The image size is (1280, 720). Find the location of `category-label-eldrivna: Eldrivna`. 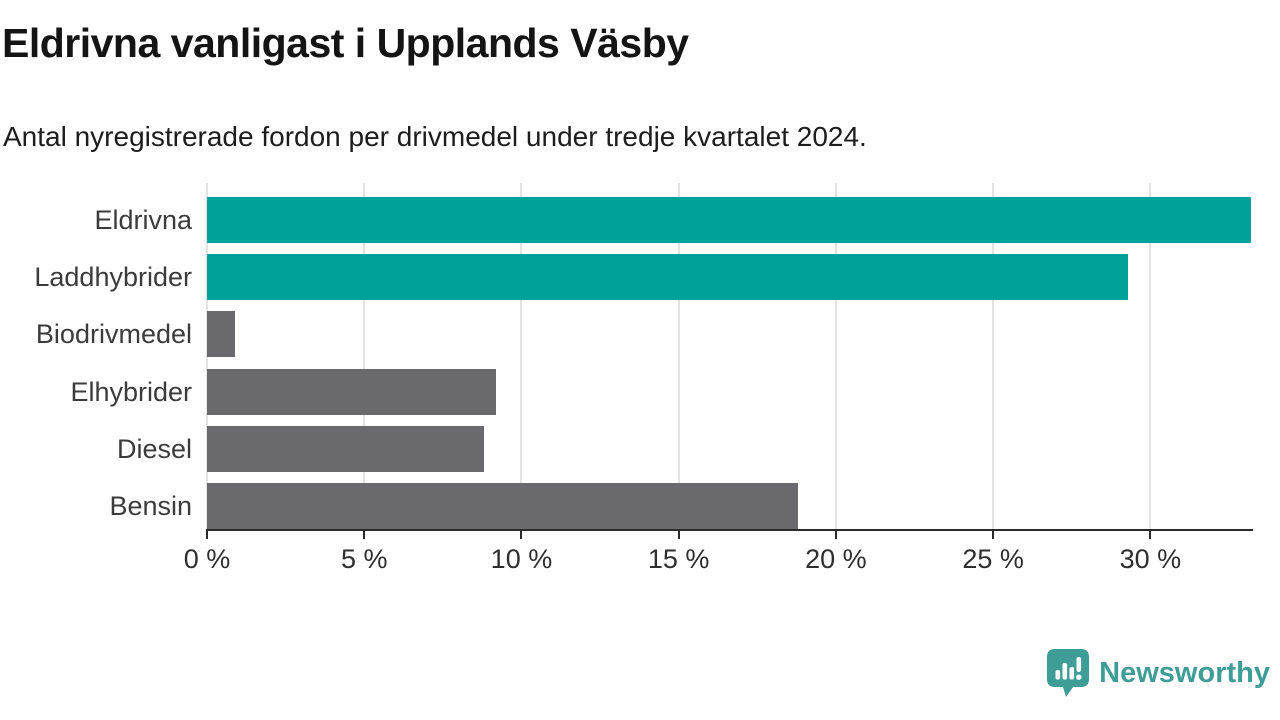

category-label-eldrivna: Eldrivna is located at coordinates (143, 220).